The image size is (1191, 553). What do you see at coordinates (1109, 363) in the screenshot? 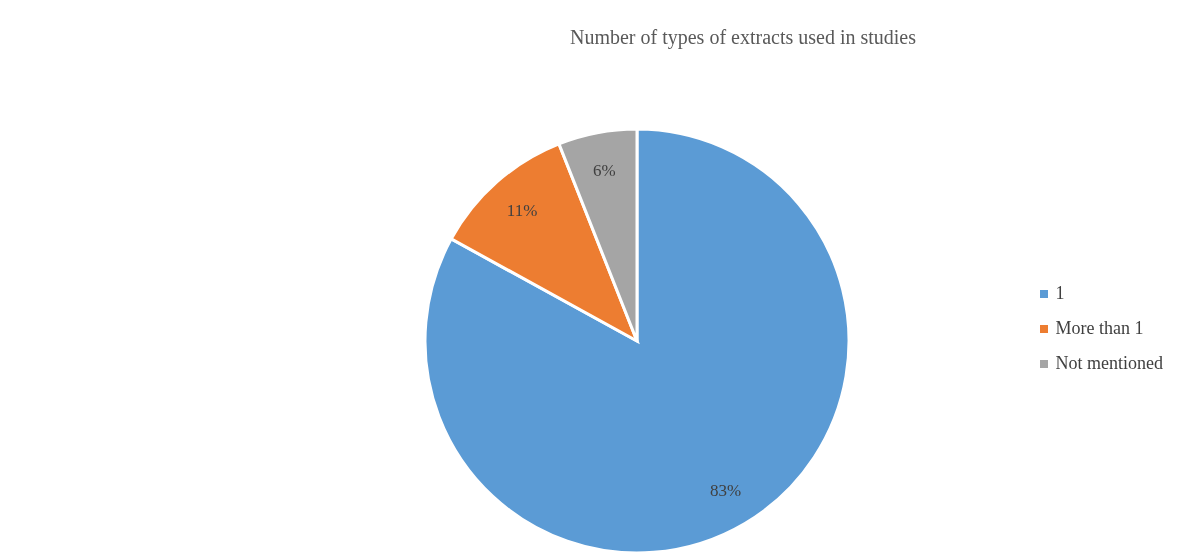
I see `legend-label: Not mentioned` at bounding box center [1109, 363].